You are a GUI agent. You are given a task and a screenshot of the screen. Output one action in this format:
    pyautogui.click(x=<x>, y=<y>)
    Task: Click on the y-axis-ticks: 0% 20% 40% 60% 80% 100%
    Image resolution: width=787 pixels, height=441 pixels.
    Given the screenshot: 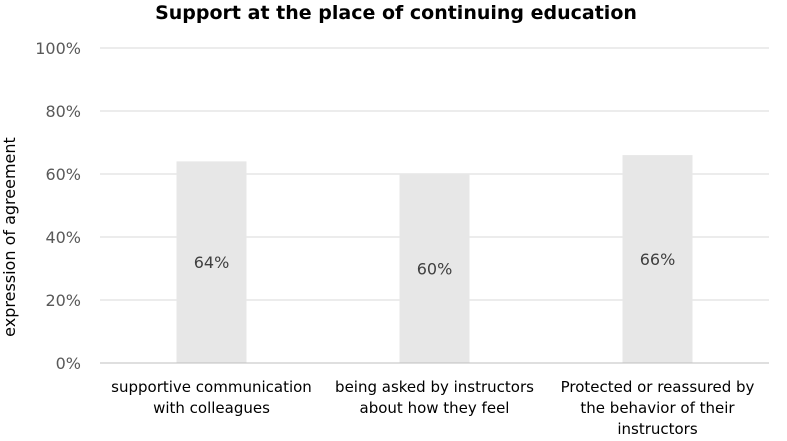 What is the action you would take?
    pyautogui.click(x=58, y=206)
    